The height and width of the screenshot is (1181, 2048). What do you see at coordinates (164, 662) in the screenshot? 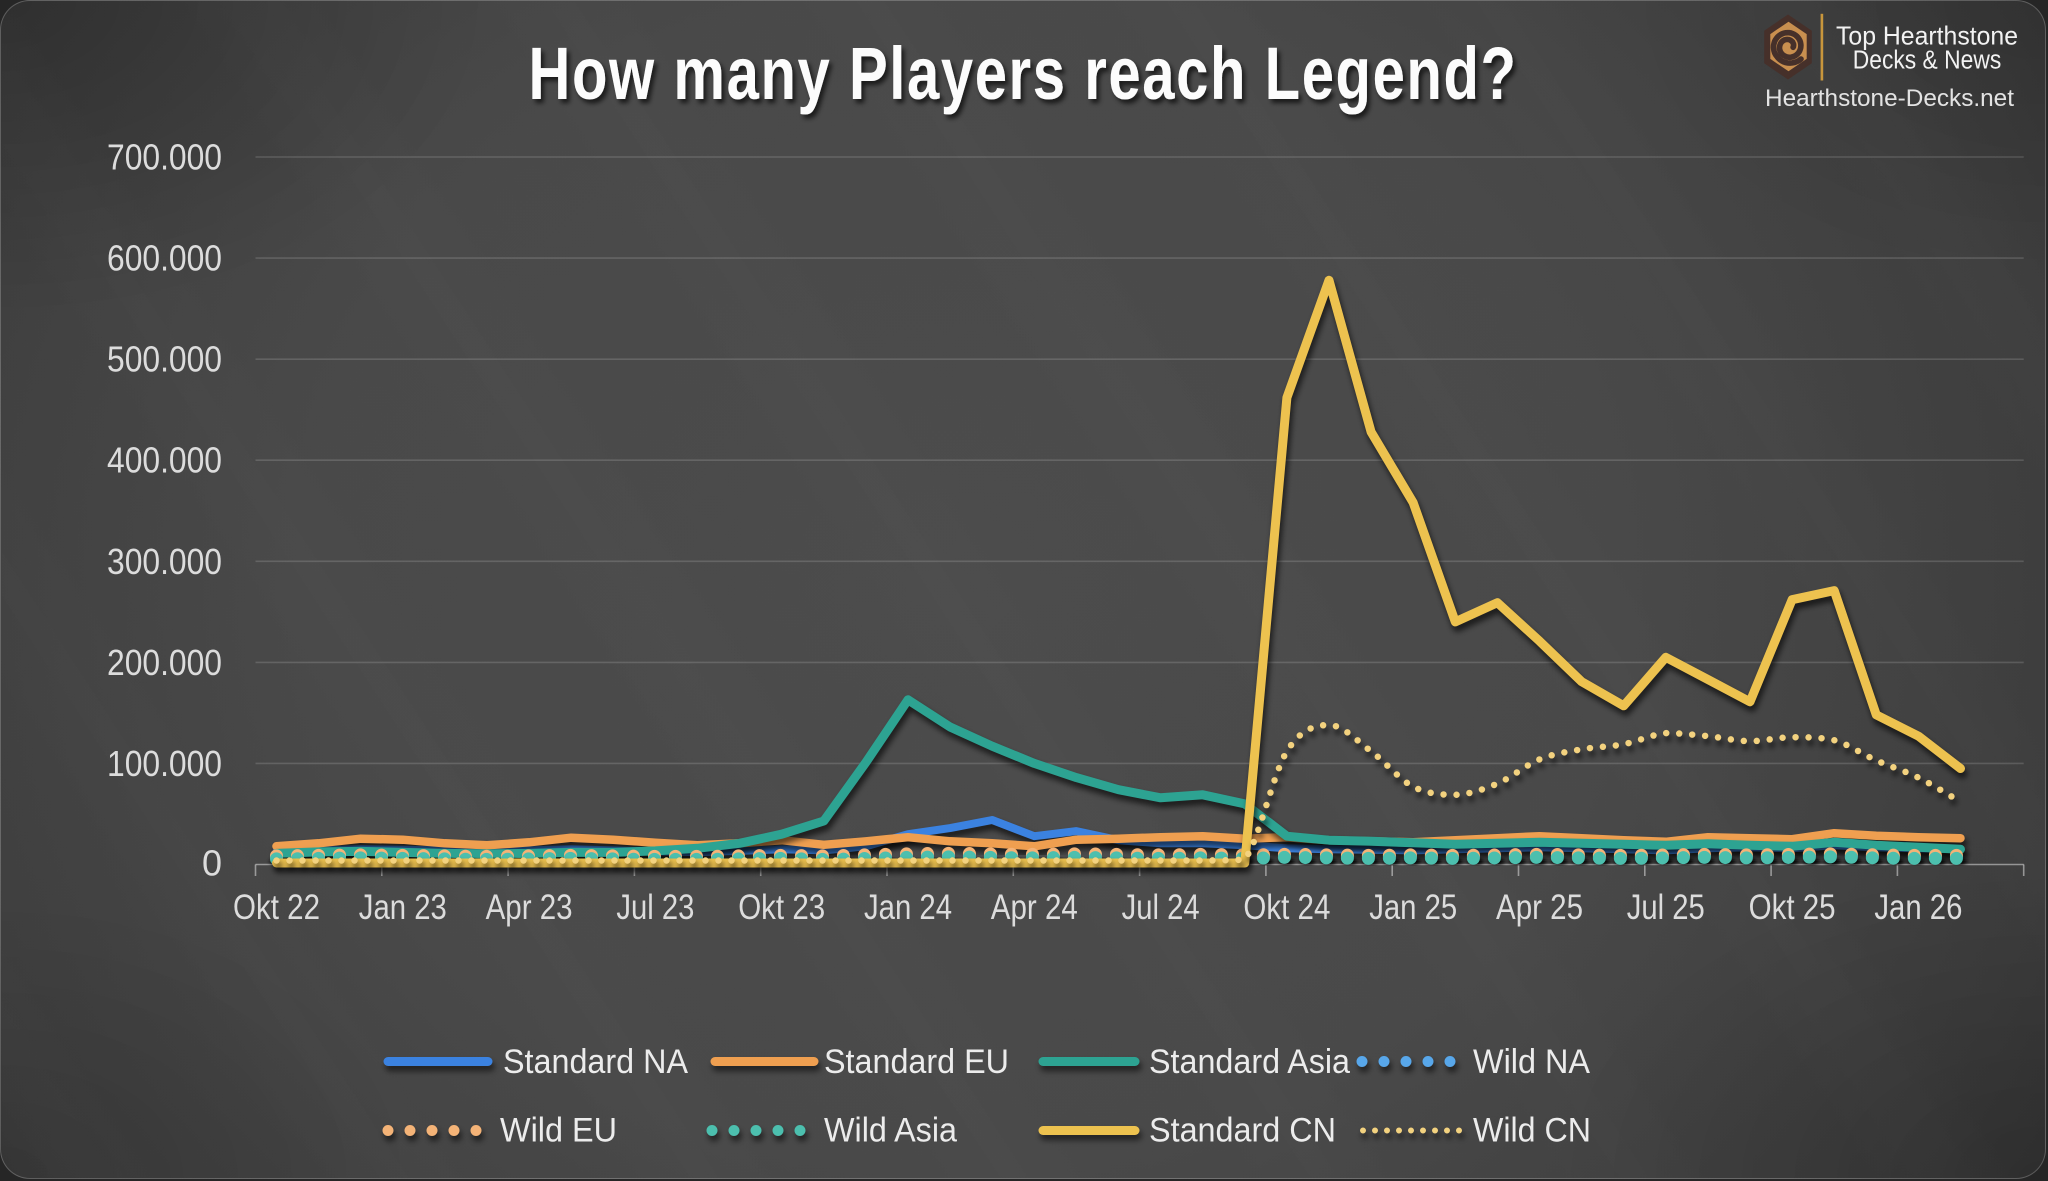
I see `svg-text: 200.000` at bounding box center [164, 662].